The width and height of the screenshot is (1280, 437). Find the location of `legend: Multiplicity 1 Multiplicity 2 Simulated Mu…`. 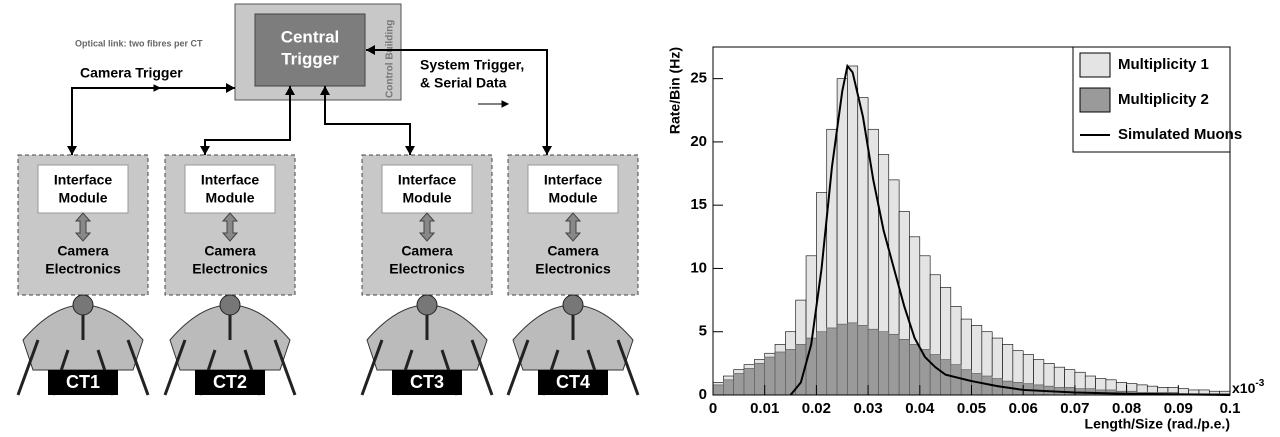

legend: Multiplicity 1 Multiplicity 2 Simulated Mu… is located at coordinates (1157, 99).